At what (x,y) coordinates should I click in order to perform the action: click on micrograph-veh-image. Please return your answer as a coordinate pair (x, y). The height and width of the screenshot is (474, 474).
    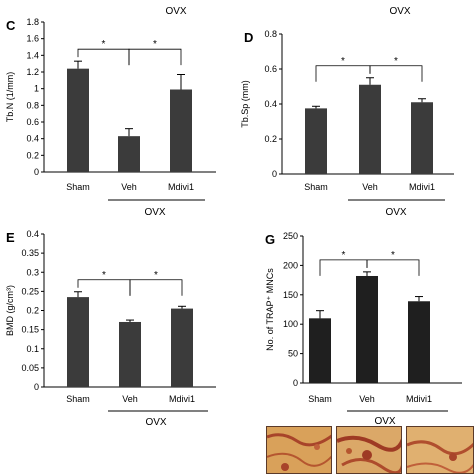
    Looking at the image, I should click on (369, 450).